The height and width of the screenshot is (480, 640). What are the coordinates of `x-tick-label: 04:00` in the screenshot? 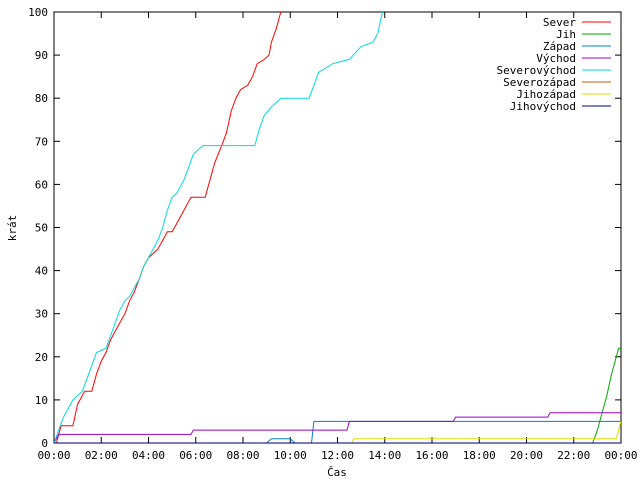 It's located at (148, 455).